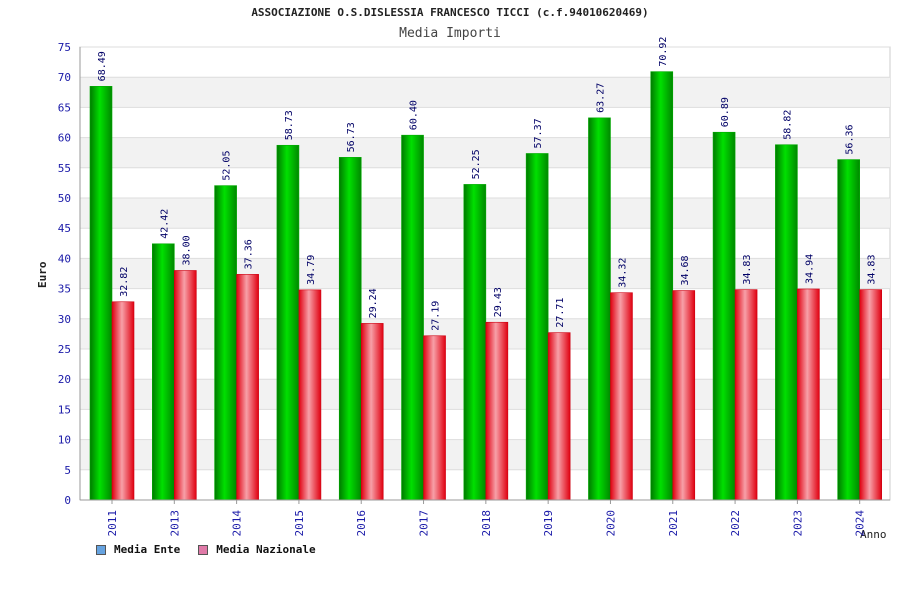  Describe the element at coordinates (486, 523) in the screenshot. I see `x-tick-label: 2018` at that location.